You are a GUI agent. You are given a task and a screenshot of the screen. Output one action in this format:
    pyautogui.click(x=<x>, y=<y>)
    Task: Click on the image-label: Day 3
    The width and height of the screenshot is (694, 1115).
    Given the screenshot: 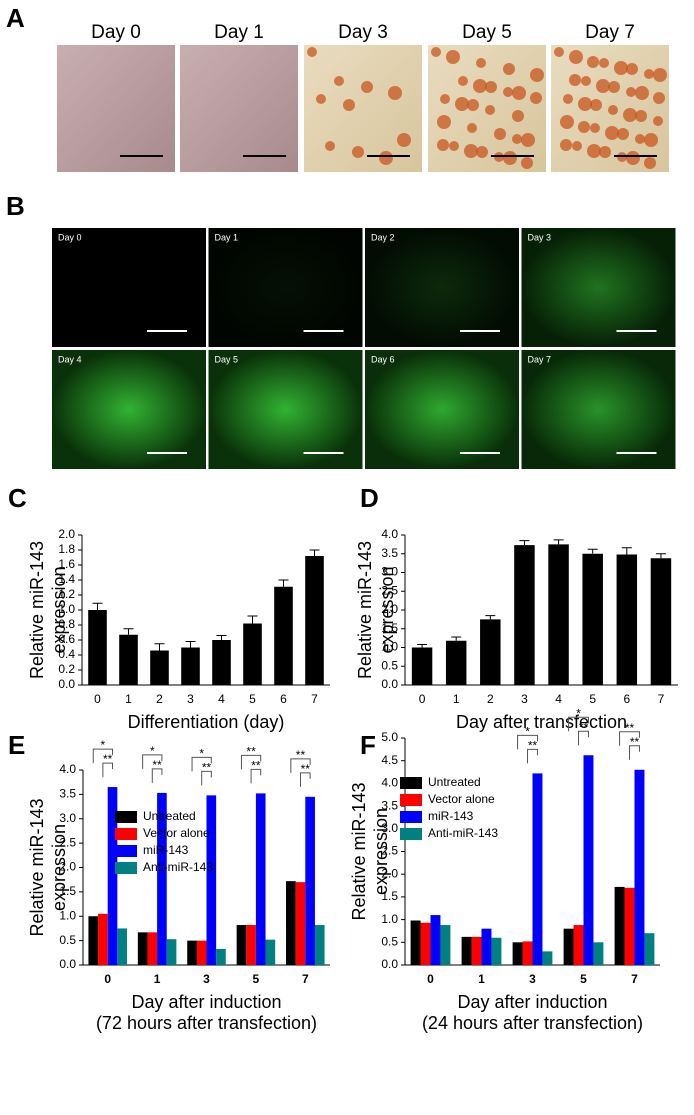 What is the action you would take?
    pyautogui.click(x=540, y=237)
    